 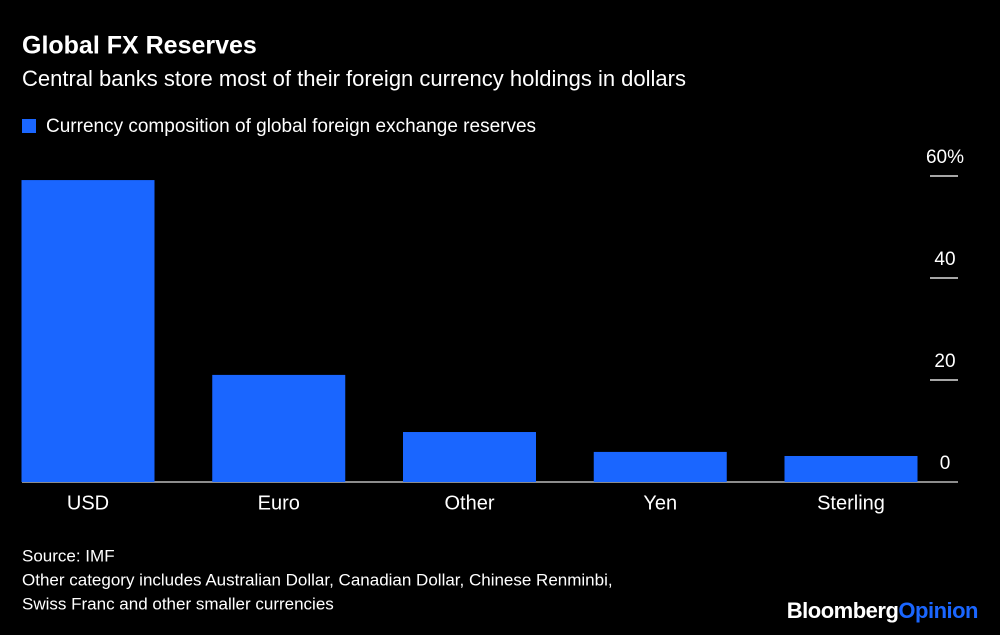 I want to click on brand-name: Bloomberg, so click(x=843, y=610).